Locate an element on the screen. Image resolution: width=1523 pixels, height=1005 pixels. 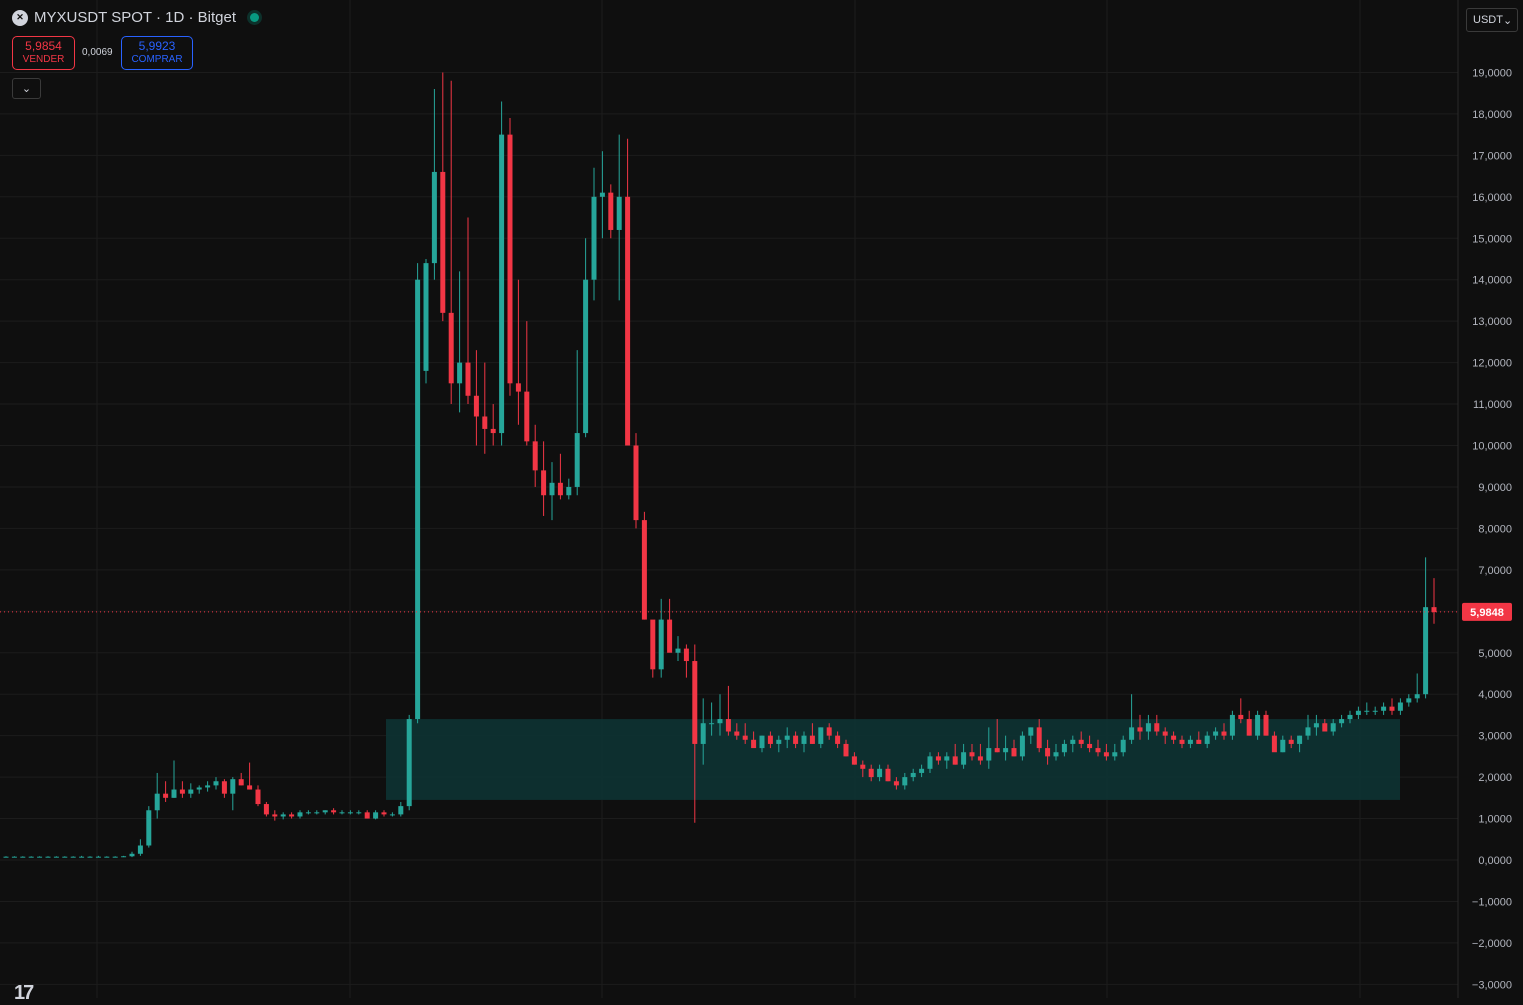
y-tick-label: 18,0000 is located at coordinates (1492, 115).